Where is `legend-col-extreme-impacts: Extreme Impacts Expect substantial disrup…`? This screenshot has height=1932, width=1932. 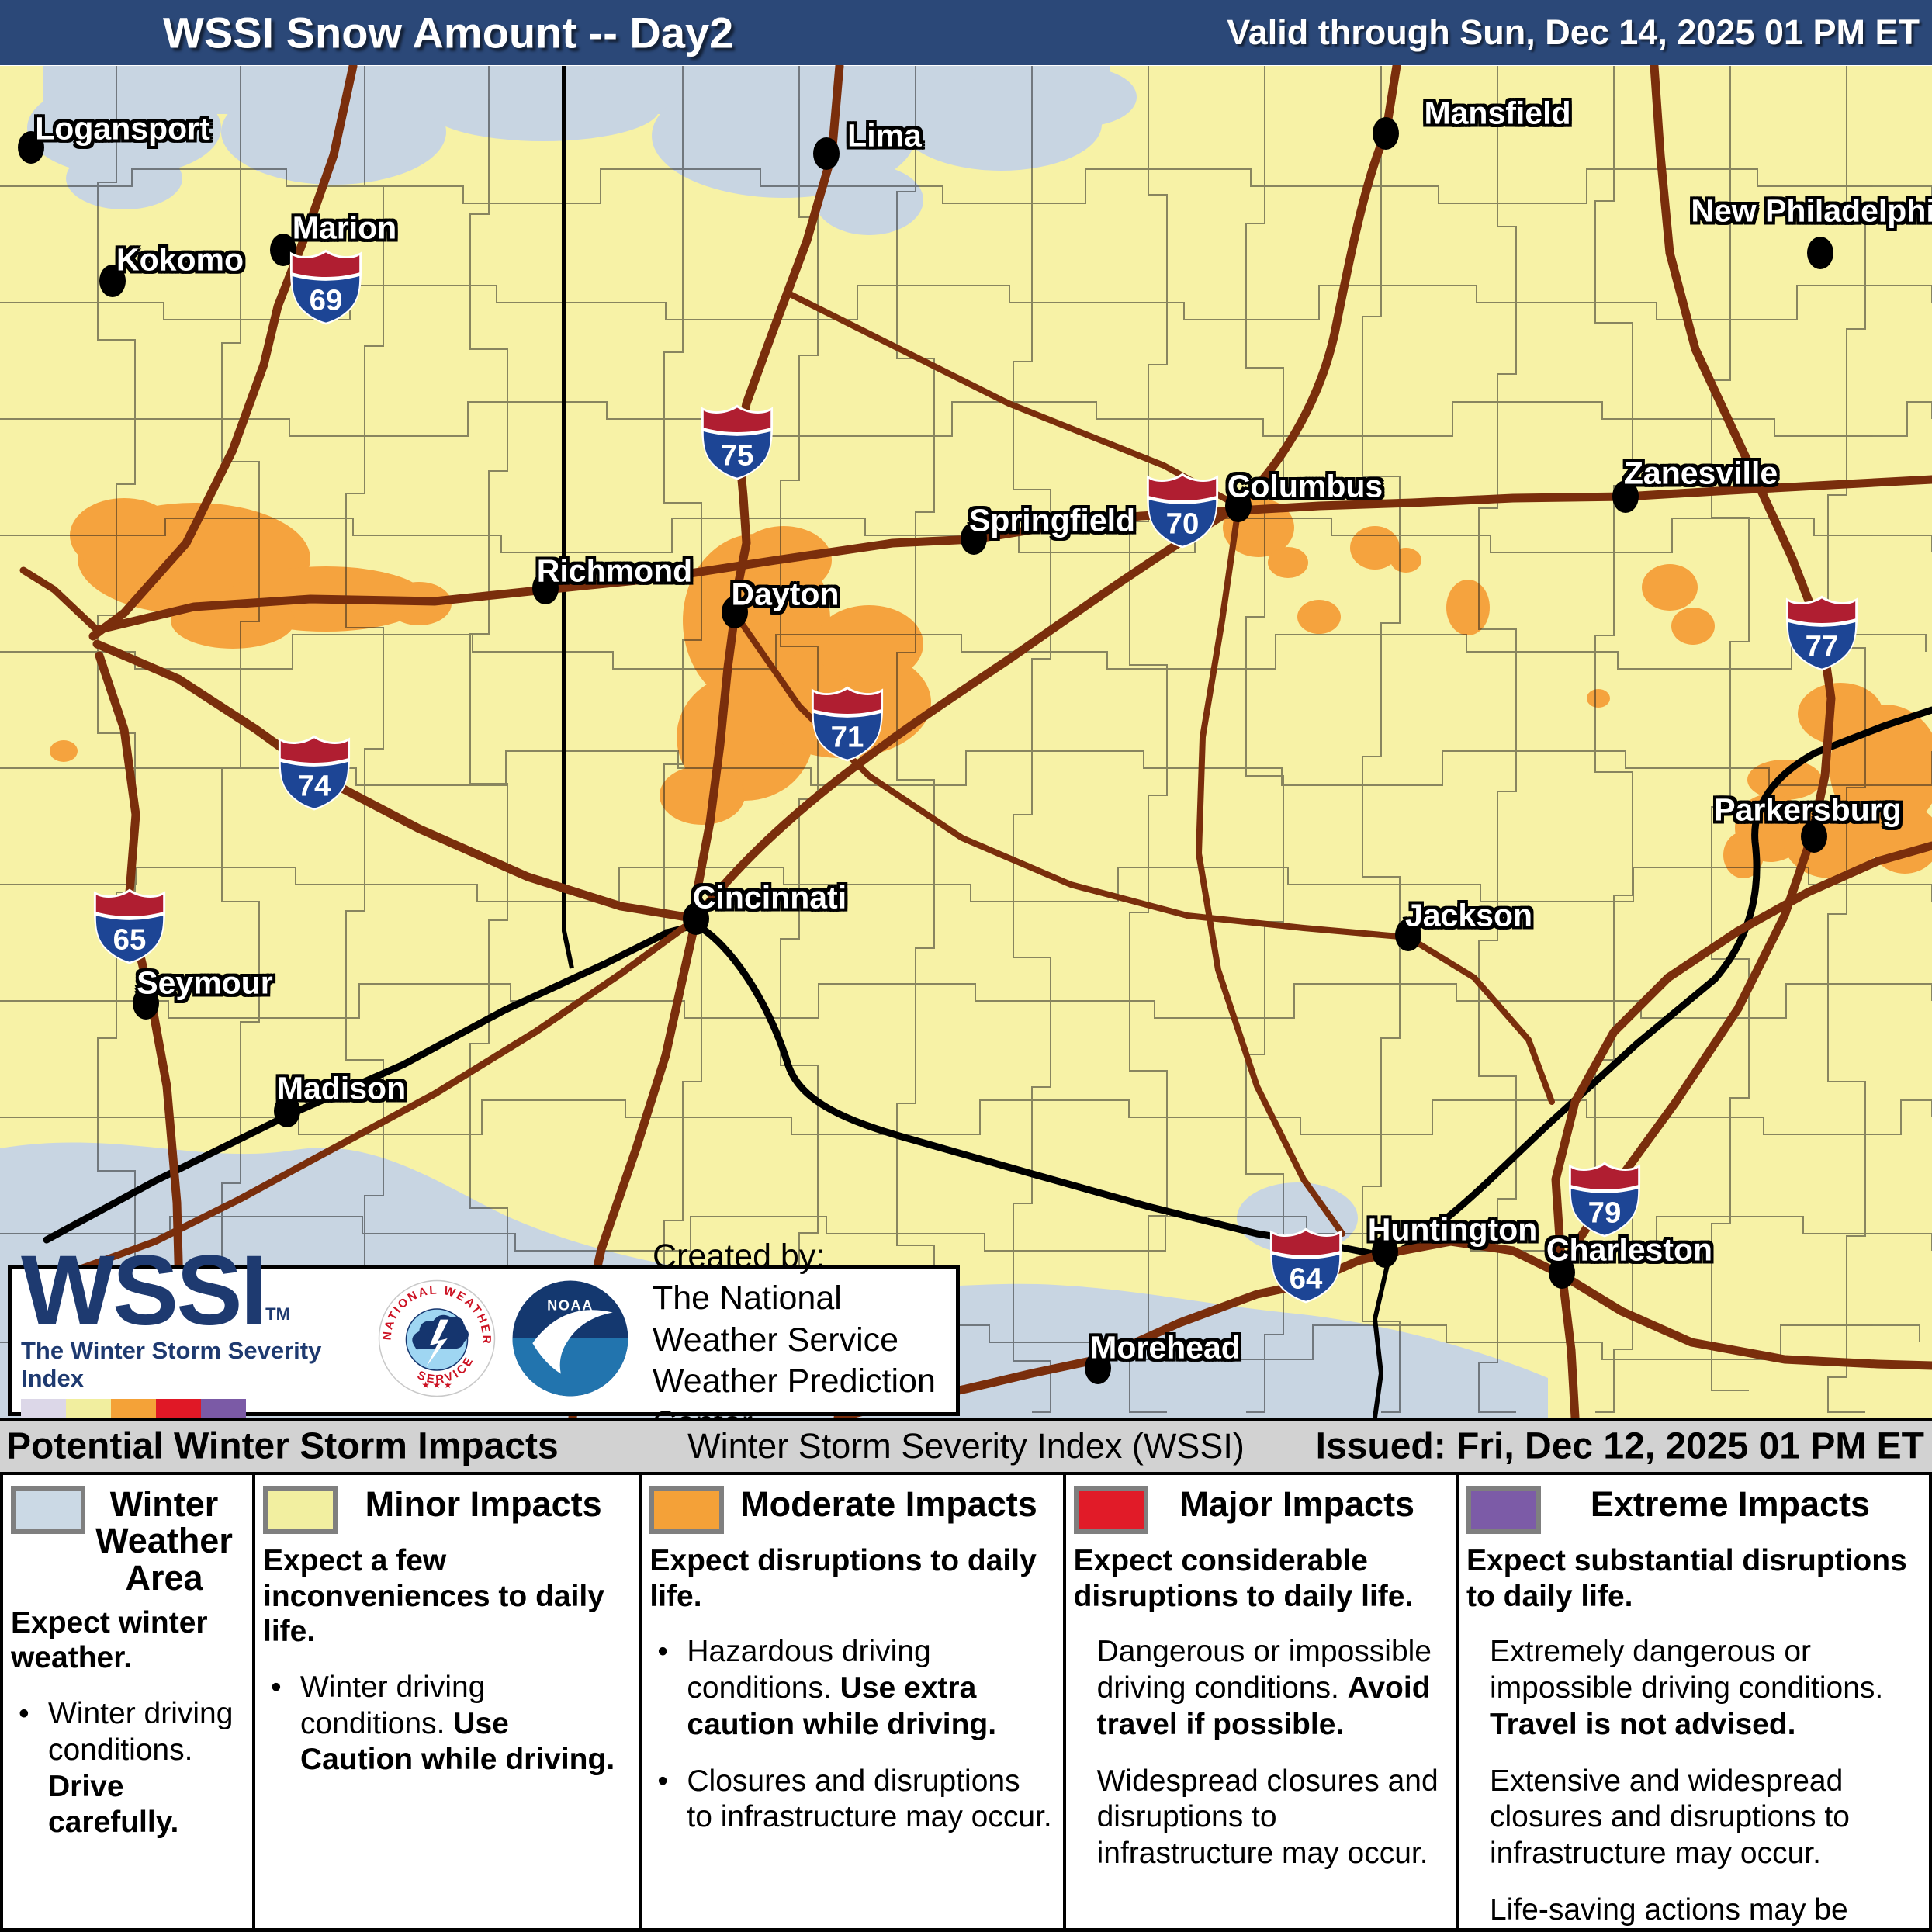
legend-col-extreme-impacts: Extreme Impacts Expect substantial disrup… is located at coordinates (1694, 1703).